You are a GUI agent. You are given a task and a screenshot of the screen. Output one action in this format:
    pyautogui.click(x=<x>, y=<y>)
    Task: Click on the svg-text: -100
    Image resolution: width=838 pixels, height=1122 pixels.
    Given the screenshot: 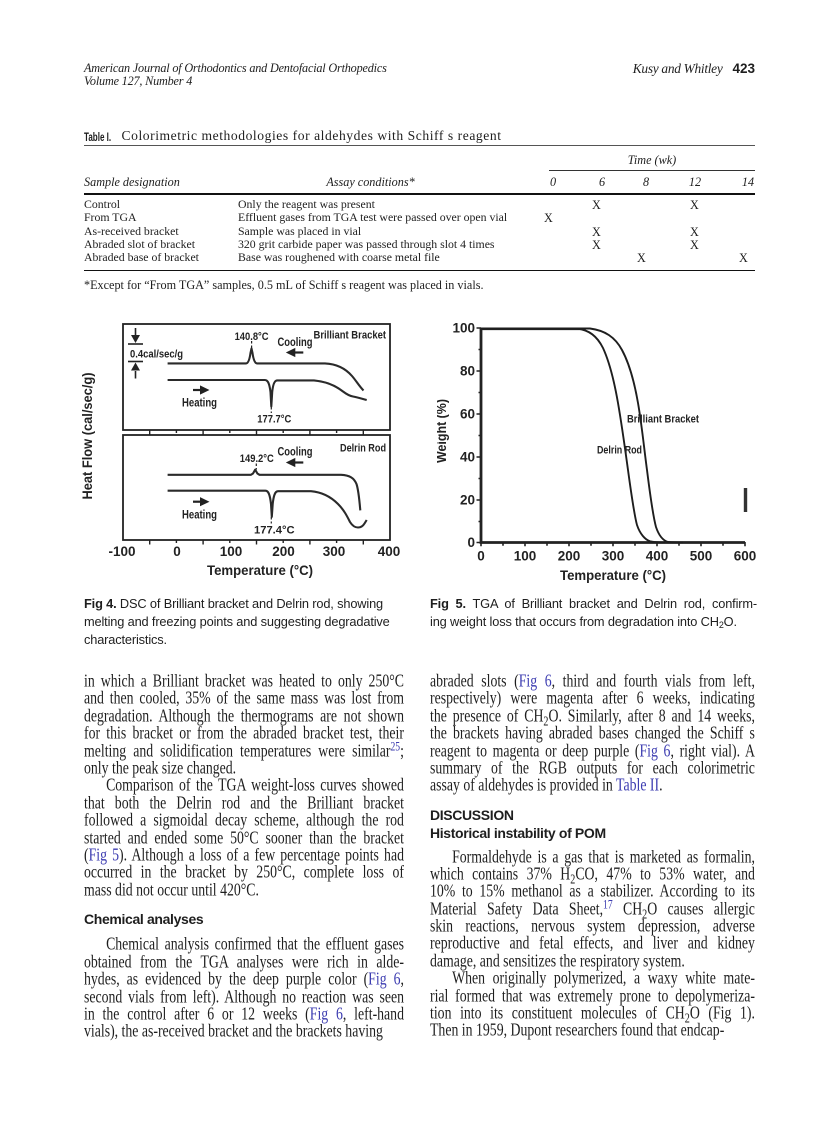 What is the action you would take?
    pyautogui.click(x=121, y=551)
    